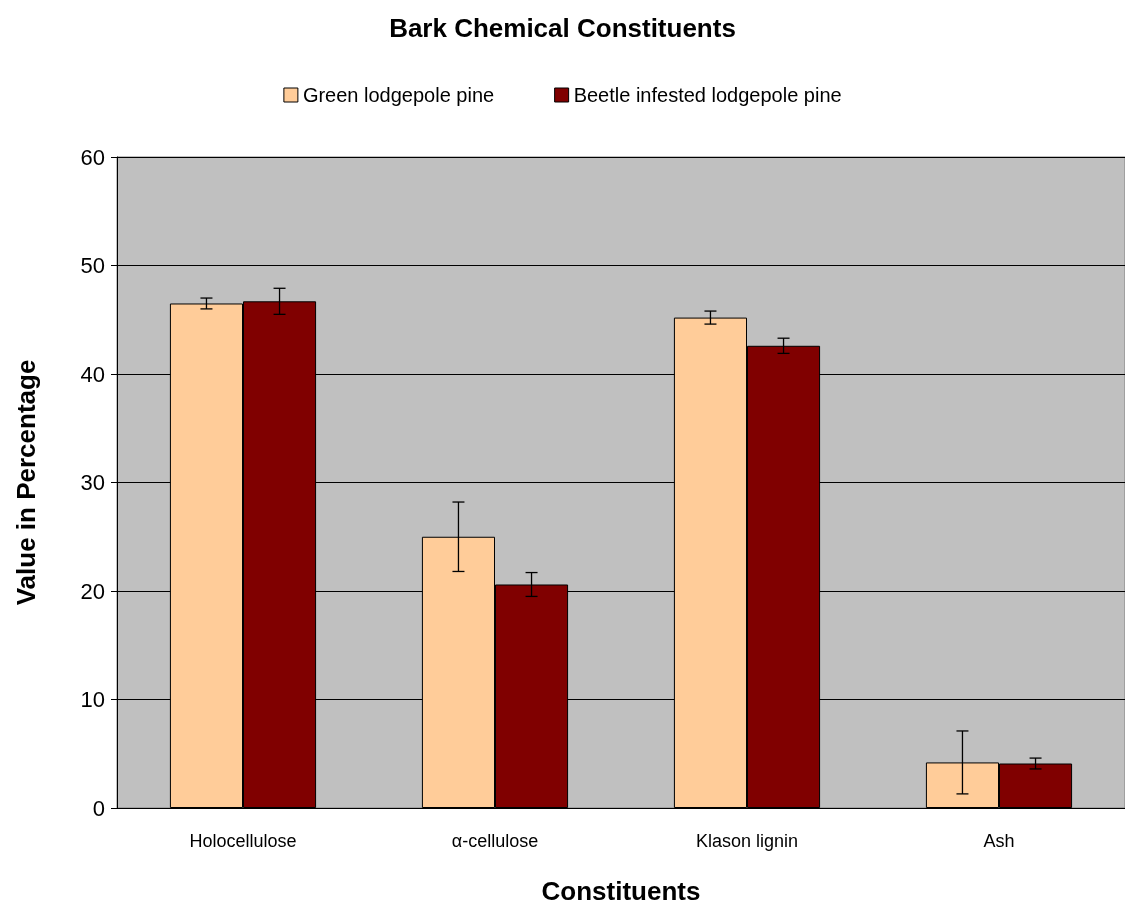  Describe the element at coordinates (92, 591) in the screenshot. I see `y-tick-label: 20` at that location.